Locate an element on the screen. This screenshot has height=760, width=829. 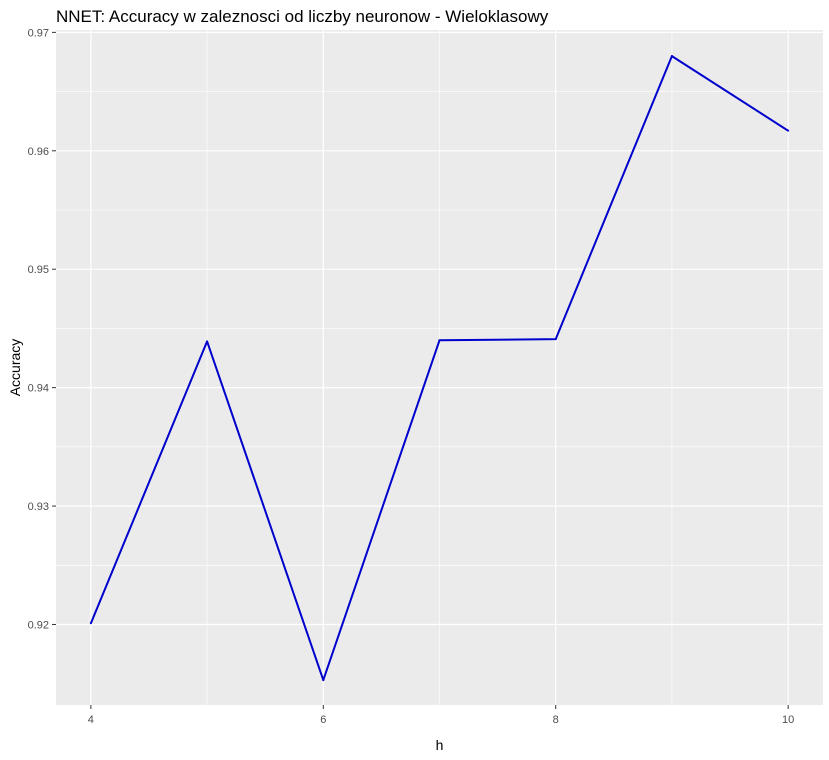
y-tick-label: 0.93 is located at coordinates (38, 507).